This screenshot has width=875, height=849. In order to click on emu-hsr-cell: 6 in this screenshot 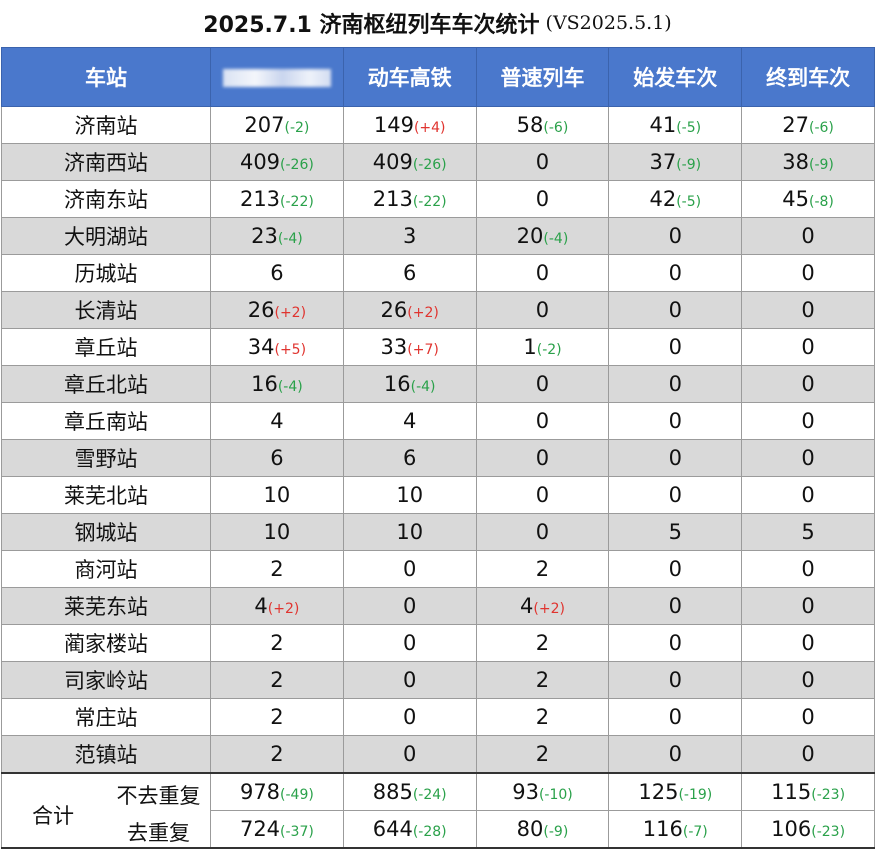, I will do `click(409, 458)`.